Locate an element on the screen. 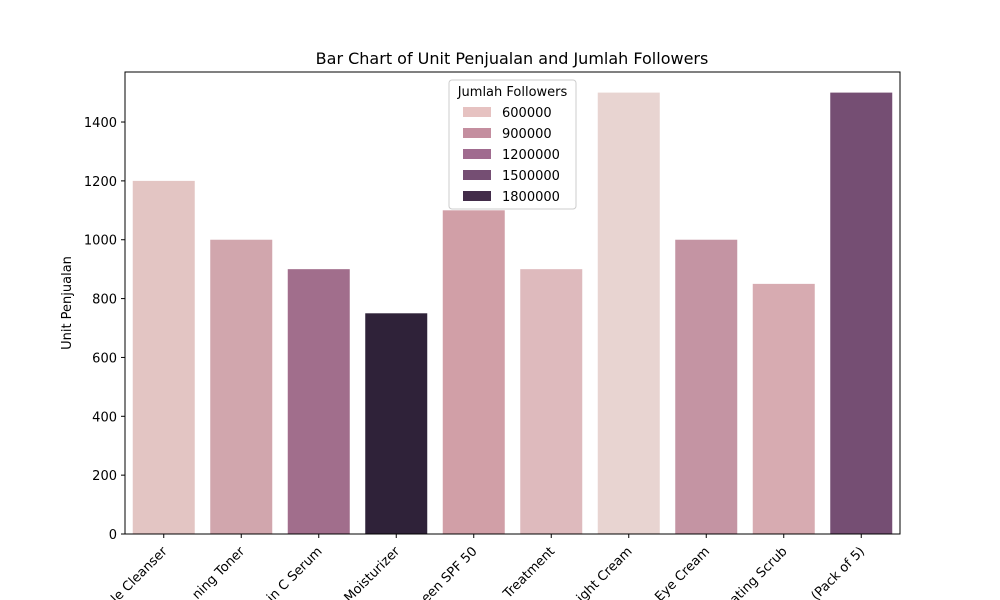  x-tick-label: Treatment is located at coordinates (529, 572).